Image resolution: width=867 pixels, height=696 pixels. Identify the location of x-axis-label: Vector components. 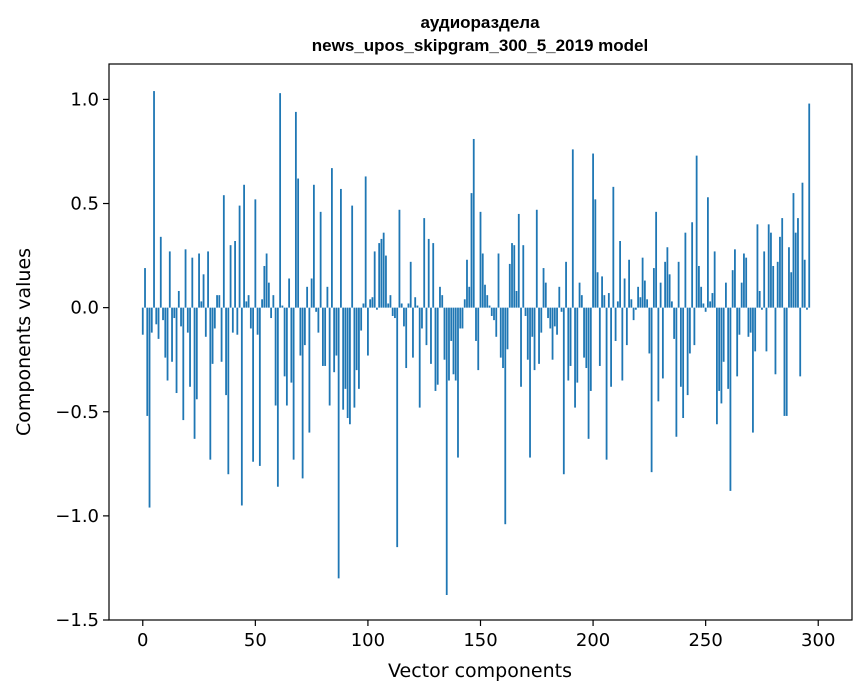
(480, 671).